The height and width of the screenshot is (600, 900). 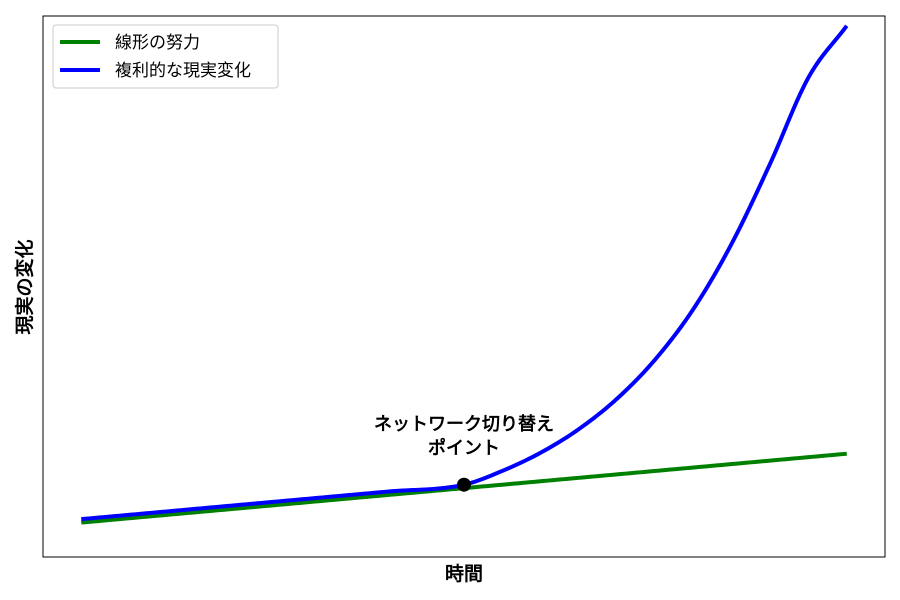 What do you see at coordinates (464, 574) in the screenshot?
I see `x-axis-label: 時間` at bounding box center [464, 574].